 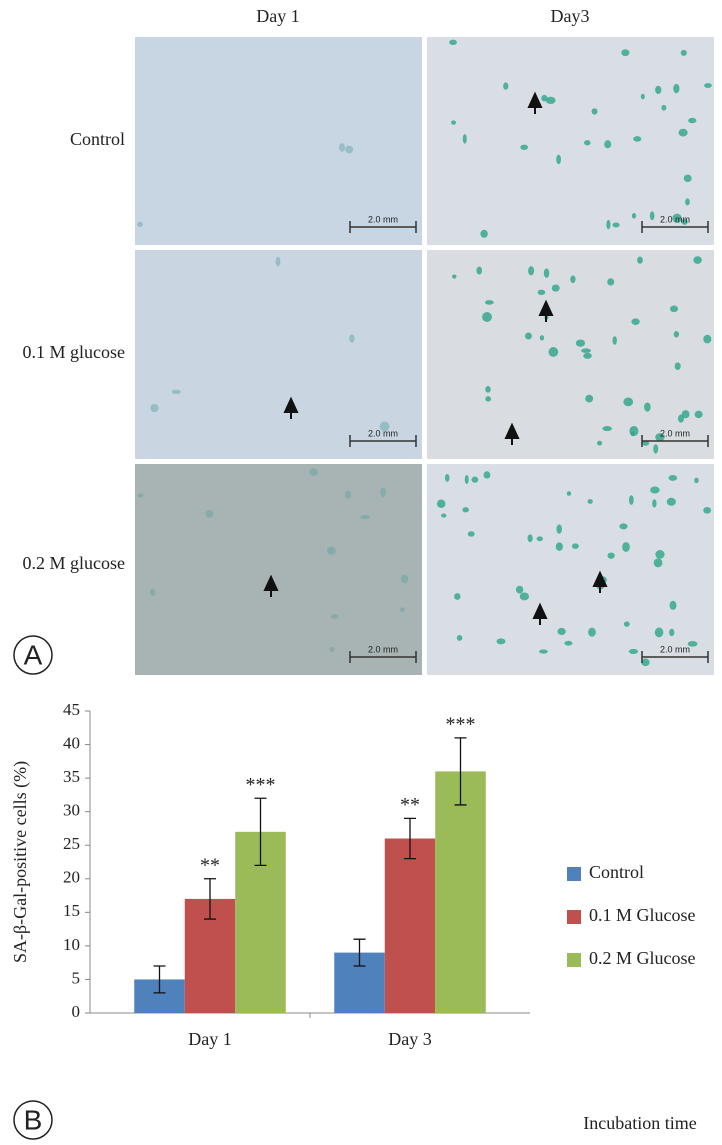 I want to click on panel-label: A, so click(x=33, y=654).